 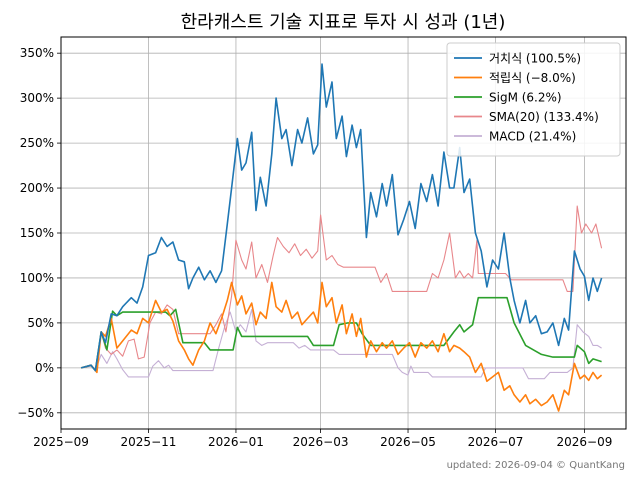 I want to click on x-tick-label: 2026−07, so click(x=496, y=442).